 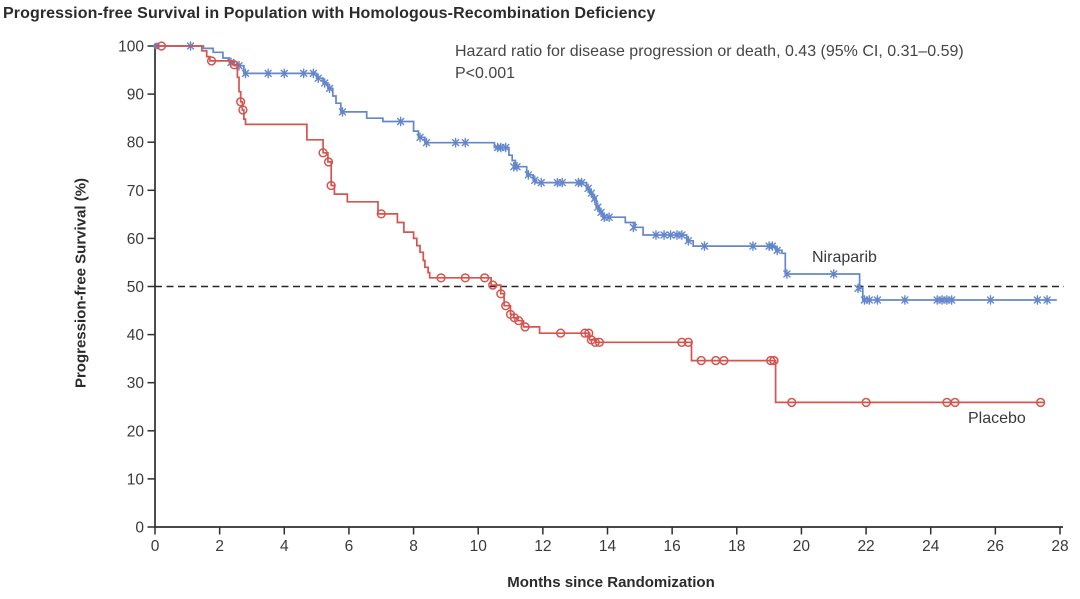 I want to click on x-tick-label: 12, so click(x=542, y=546).